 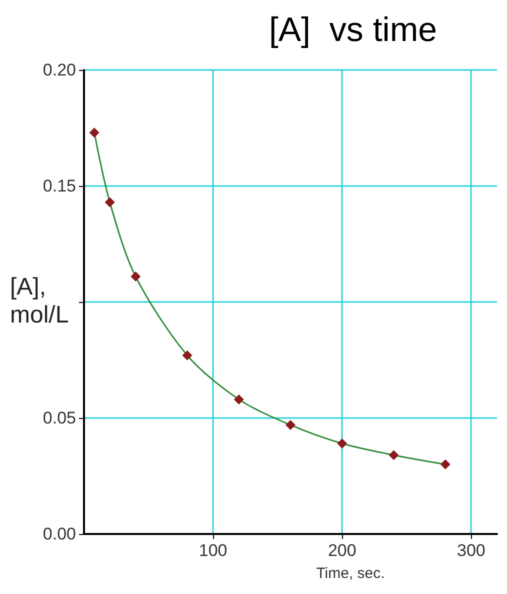 I want to click on chart-title: [A] vs time, so click(x=353, y=30).